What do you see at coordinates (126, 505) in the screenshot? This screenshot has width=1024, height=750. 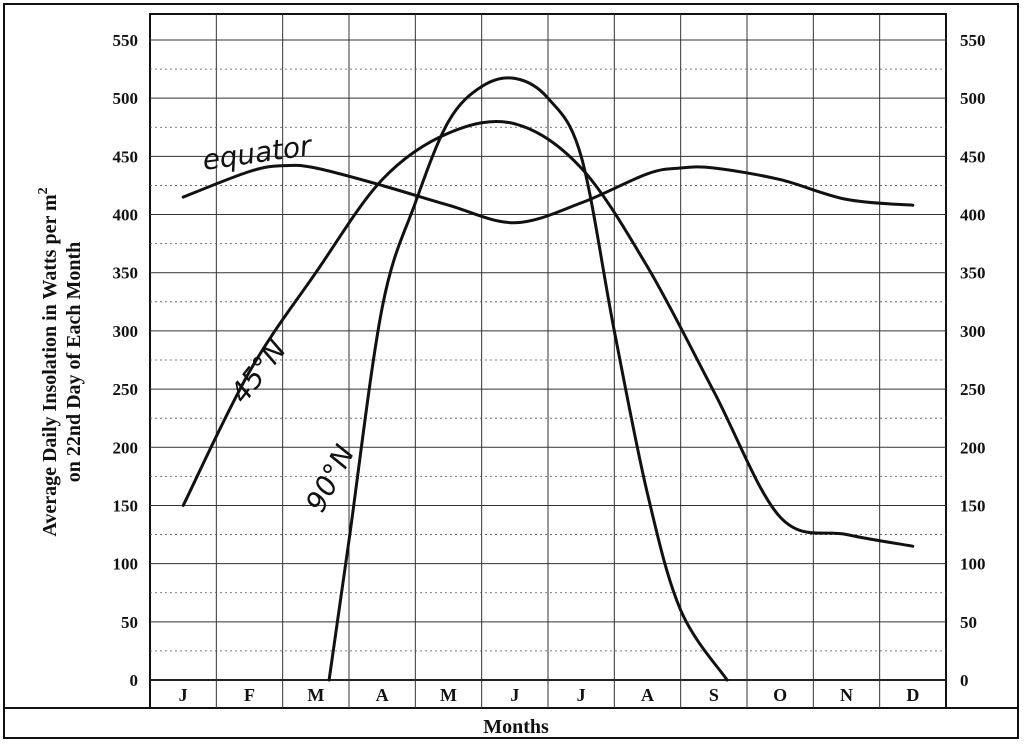 I see `y-tick-label-left: 150` at bounding box center [126, 505].